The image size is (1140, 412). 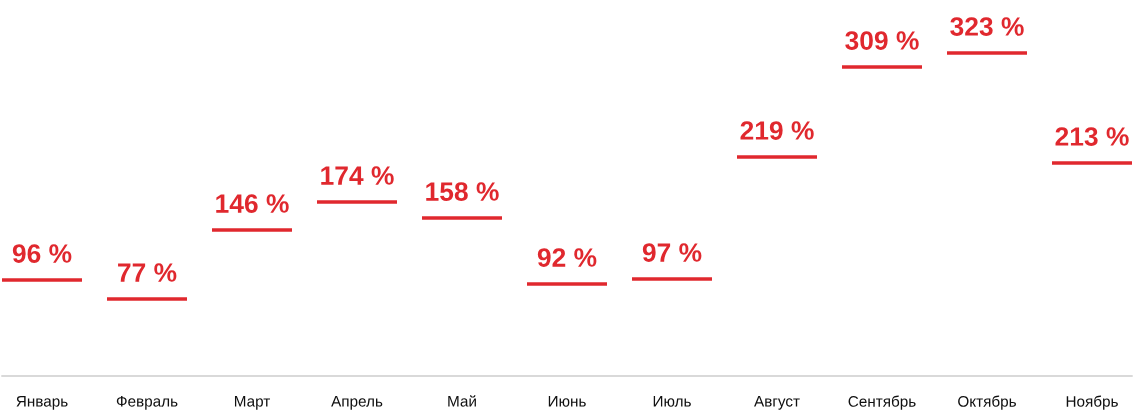 What do you see at coordinates (462, 191) in the screenshot?
I see `data-label: 158 %` at bounding box center [462, 191].